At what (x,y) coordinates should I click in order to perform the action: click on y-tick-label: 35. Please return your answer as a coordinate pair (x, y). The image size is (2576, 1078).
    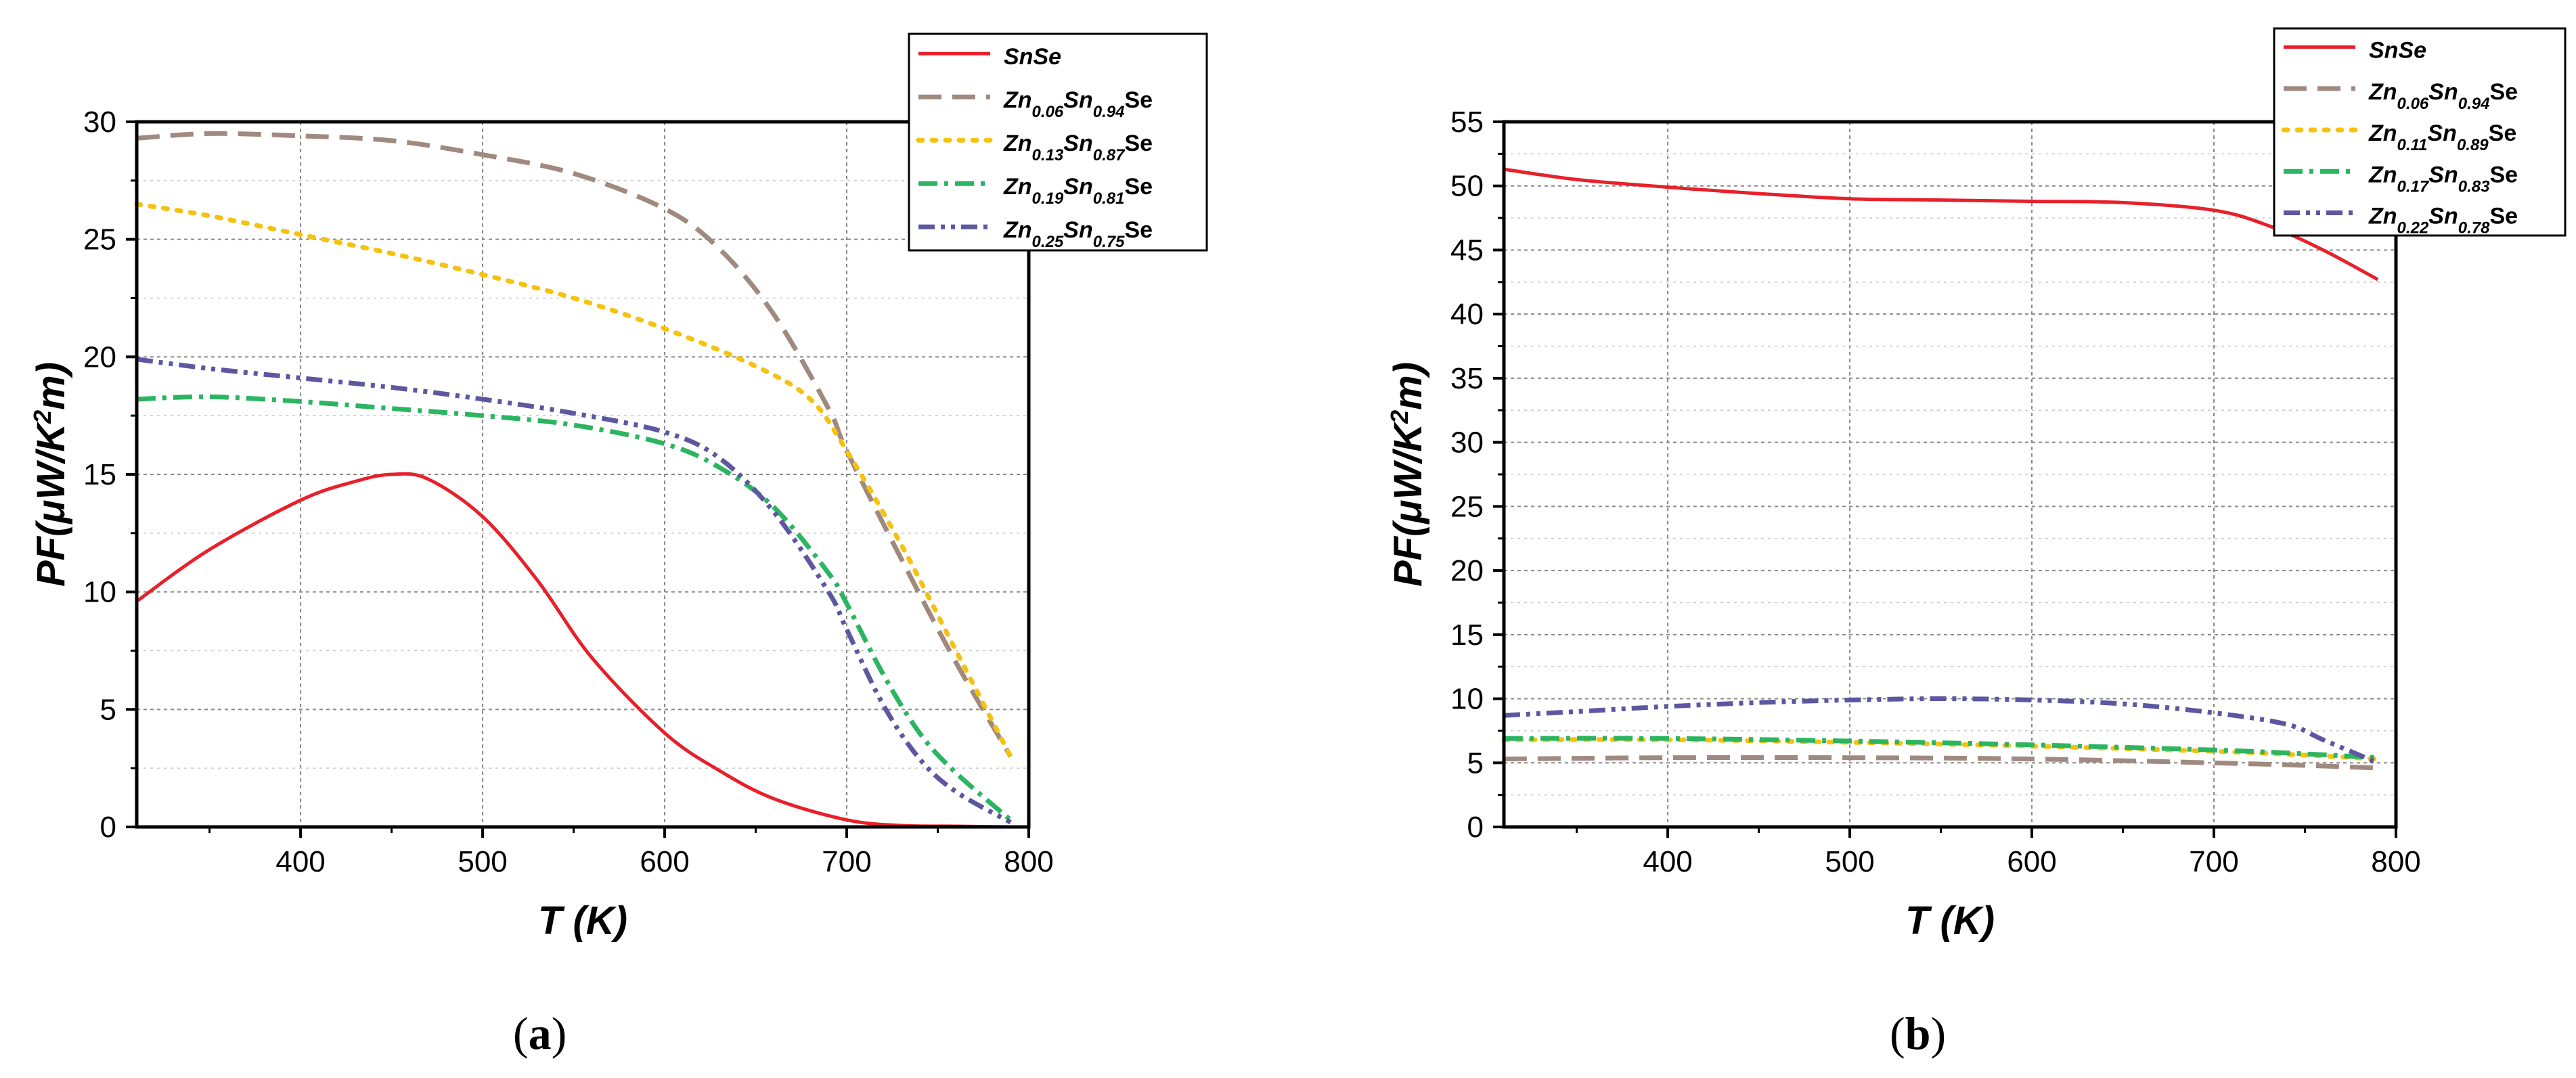
    Looking at the image, I should click on (1467, 378).